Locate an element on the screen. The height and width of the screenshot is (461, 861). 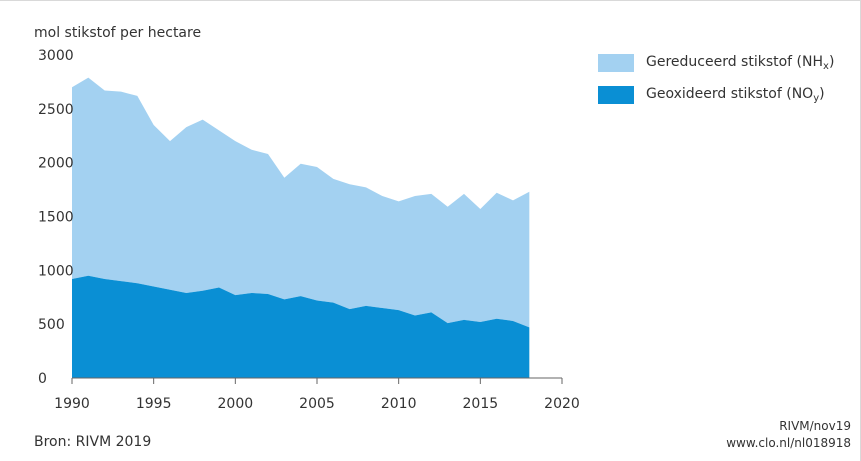
y-tick-label: 1500 is located at coordinates (56, 218).